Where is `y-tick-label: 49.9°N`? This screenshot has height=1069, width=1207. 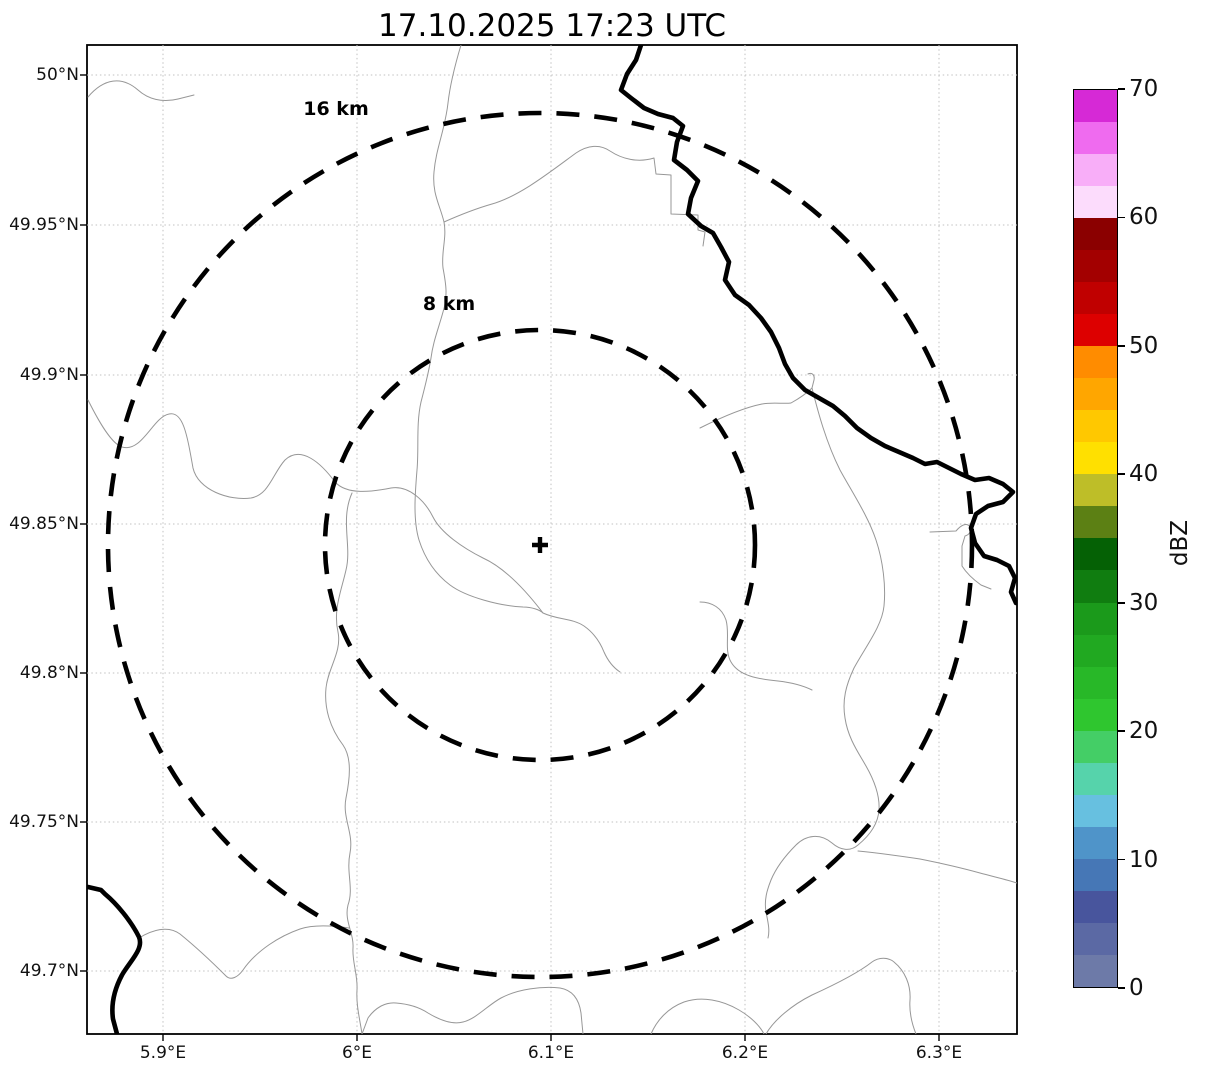 y-tick-label: 49.9°N is located at coordinates (49, 375).